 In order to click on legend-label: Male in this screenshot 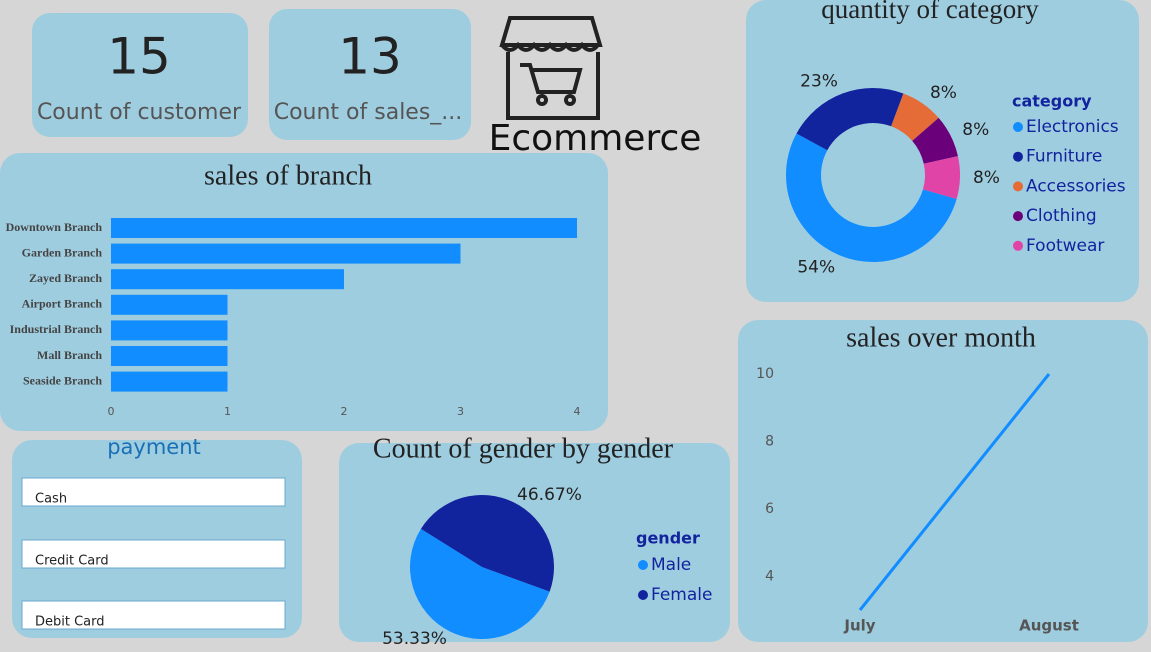, I will do `click(671, 565)`.